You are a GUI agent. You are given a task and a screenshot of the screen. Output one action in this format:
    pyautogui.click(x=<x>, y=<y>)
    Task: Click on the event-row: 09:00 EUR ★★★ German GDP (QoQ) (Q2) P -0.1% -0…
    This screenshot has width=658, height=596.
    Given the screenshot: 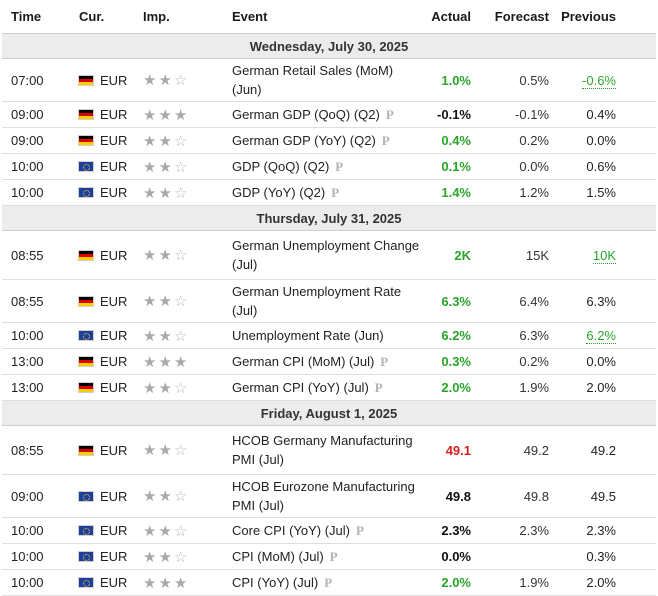 What is the action you would take?
    pyautogui.click(x=329, y=114)
    